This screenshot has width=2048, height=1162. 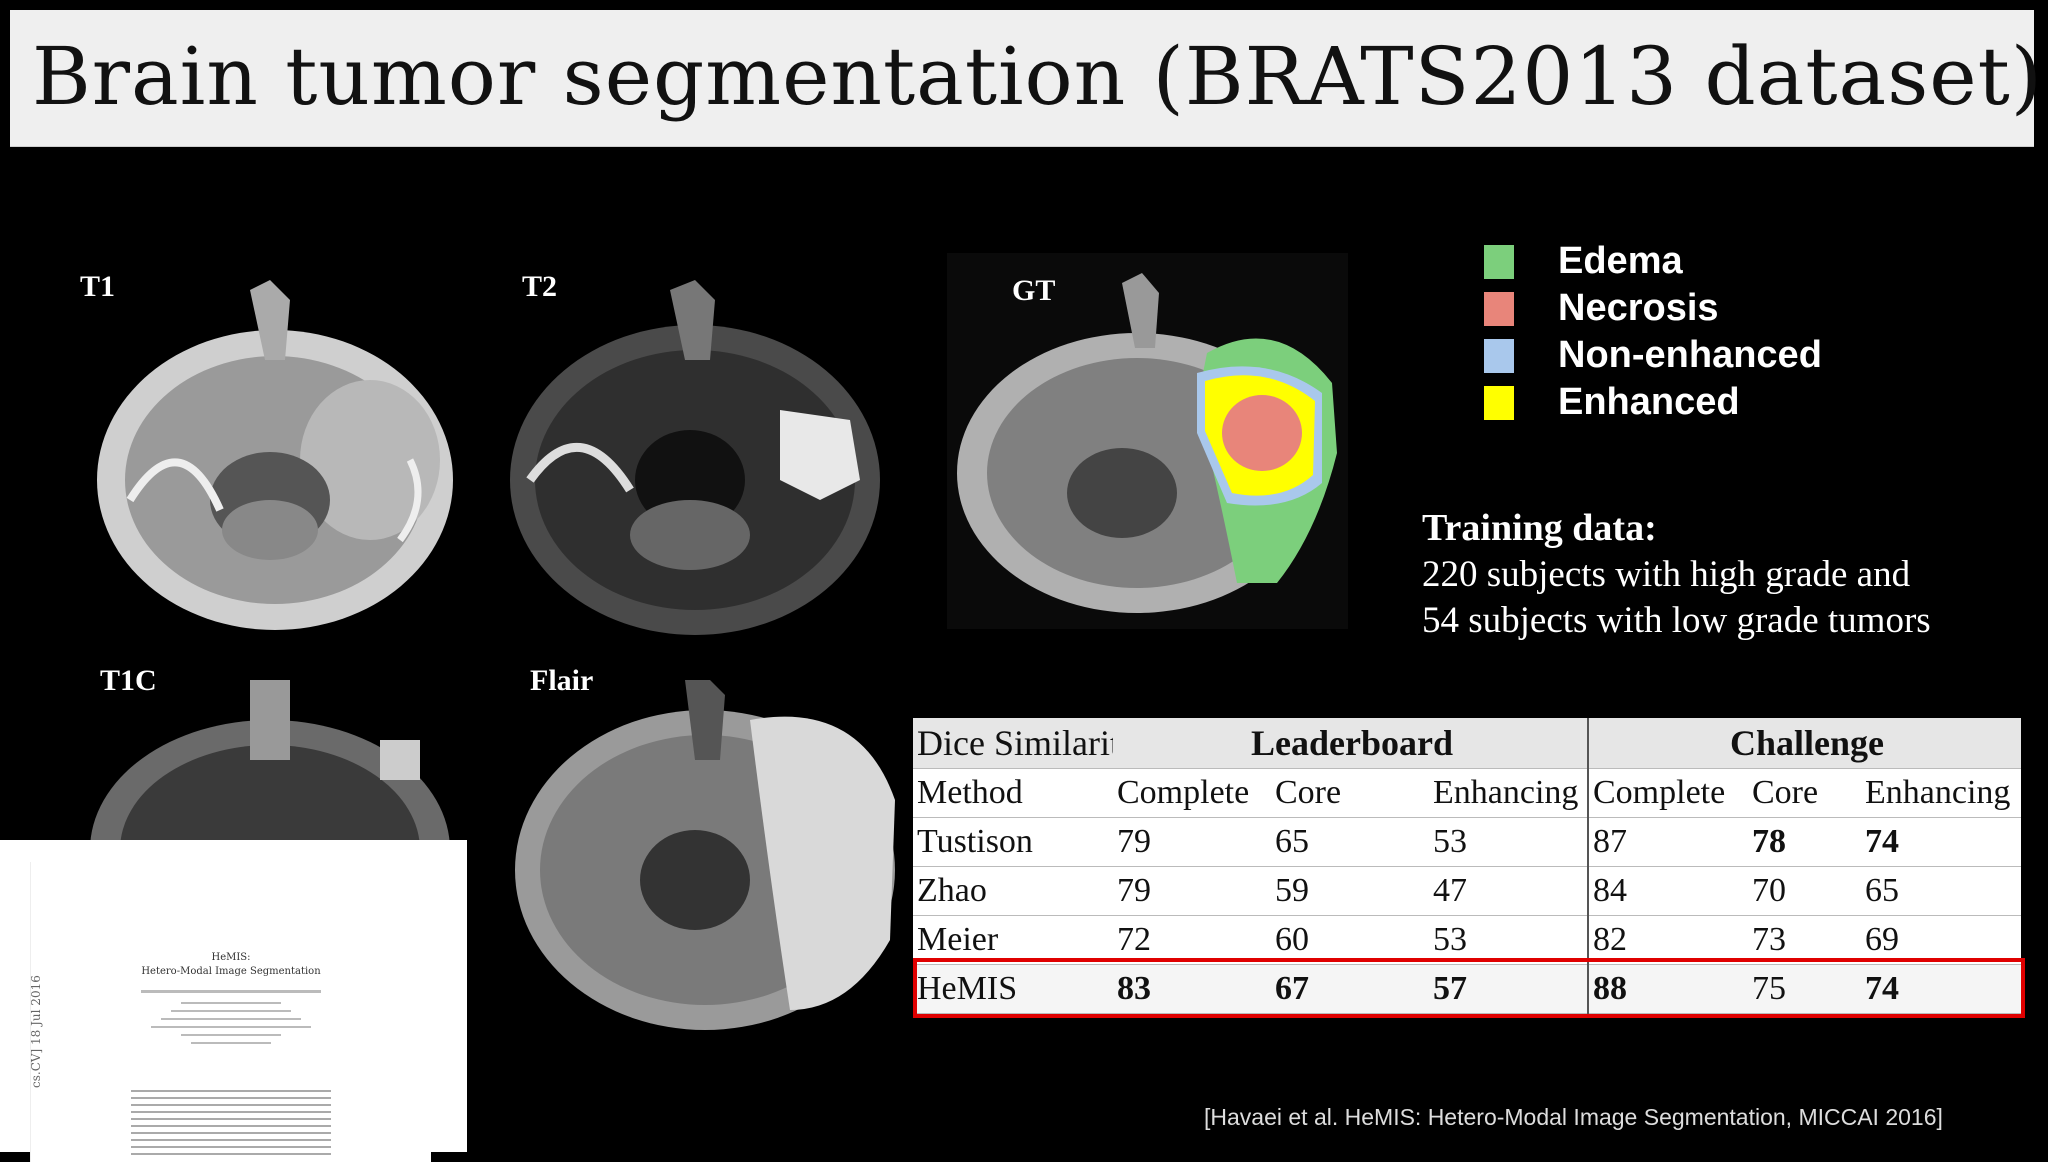 I want to click on table-cell: 47, so click(x=1509, y=891).